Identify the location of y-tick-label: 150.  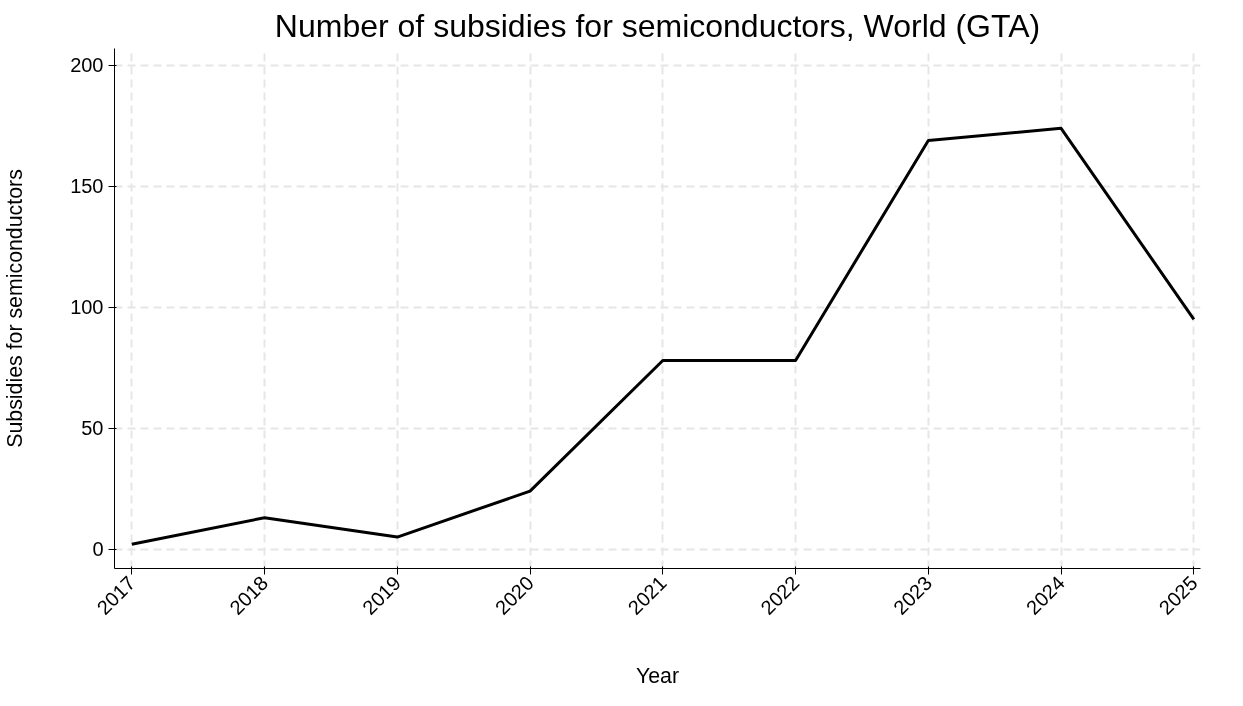
(87, 186).